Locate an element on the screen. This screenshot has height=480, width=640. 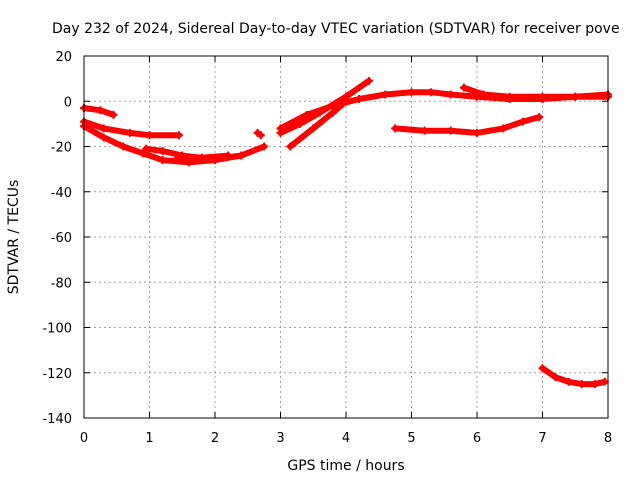
series-arc-k is located at coordinates (467, 125).